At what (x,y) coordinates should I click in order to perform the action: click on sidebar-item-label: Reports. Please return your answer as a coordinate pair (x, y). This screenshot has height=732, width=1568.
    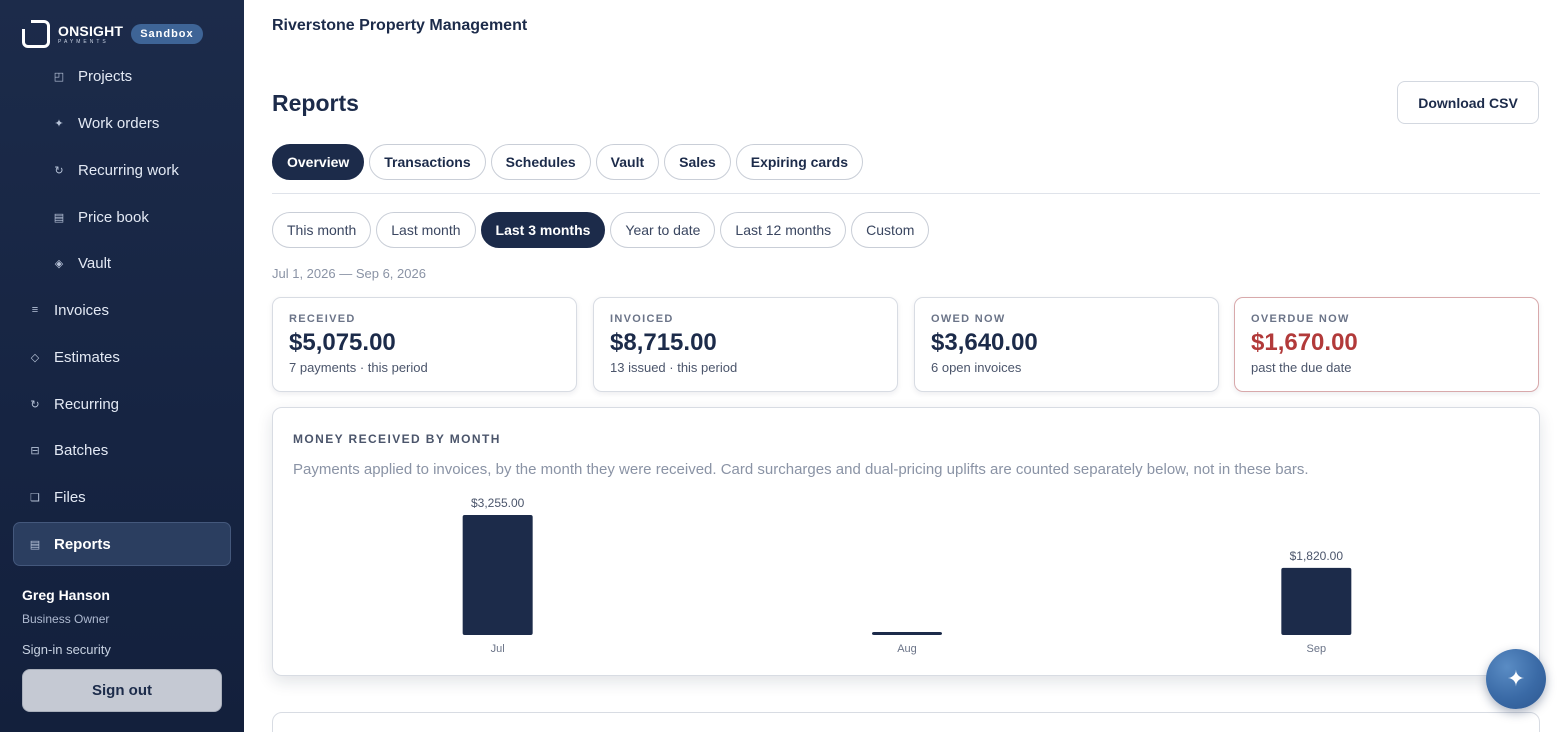
    Looking at the image, I should click on (82, 544).